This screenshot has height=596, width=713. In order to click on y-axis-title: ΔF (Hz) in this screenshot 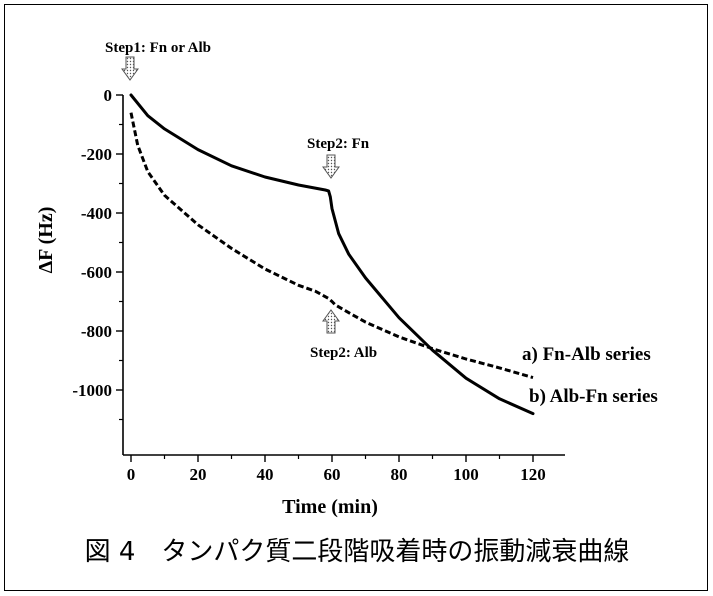, I will do `click(46, 240)`.